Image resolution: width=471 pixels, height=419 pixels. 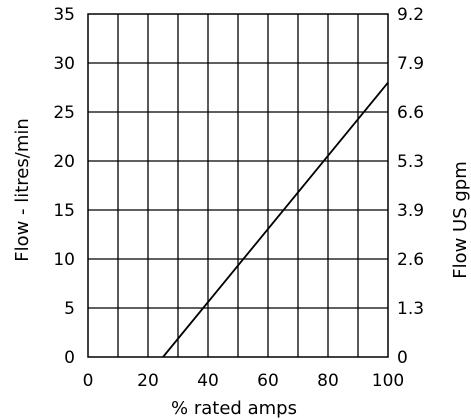 I want to click on y2-tick-label: 5.3, so click(x=410, y=162).